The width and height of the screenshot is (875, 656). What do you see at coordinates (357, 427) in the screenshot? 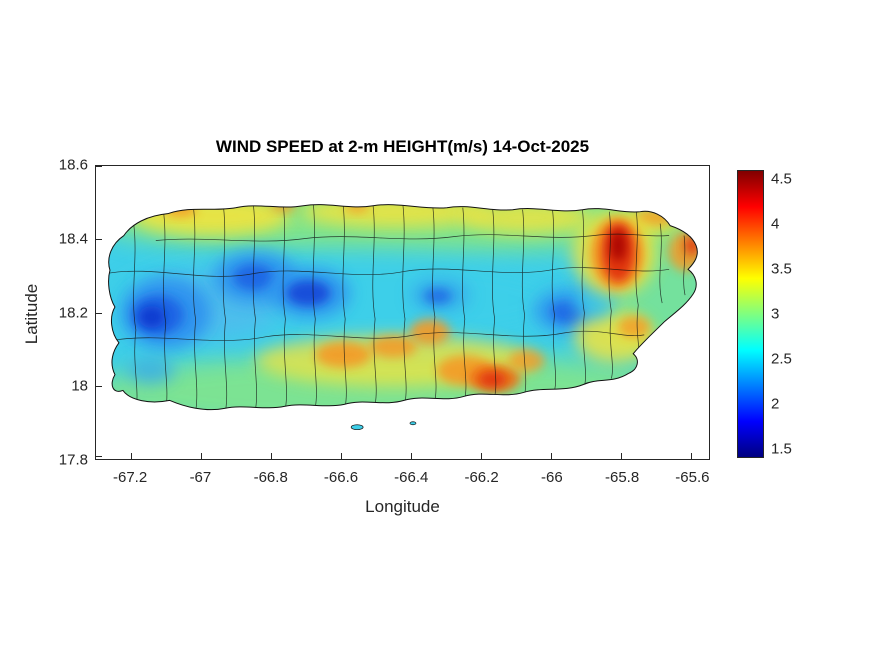
I see `islet-caja-de-muertos` at bounding box center [357, 427].